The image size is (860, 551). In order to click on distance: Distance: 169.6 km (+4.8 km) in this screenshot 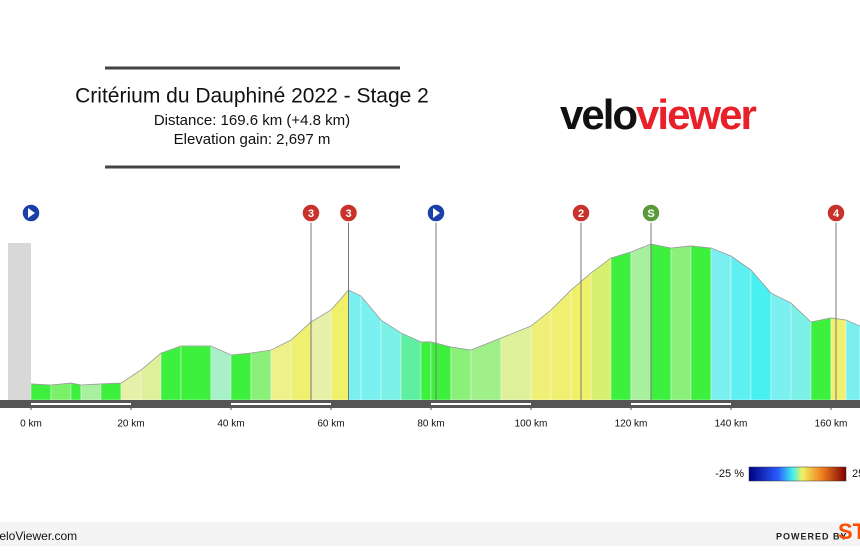, I will do `click(252, 120)`.